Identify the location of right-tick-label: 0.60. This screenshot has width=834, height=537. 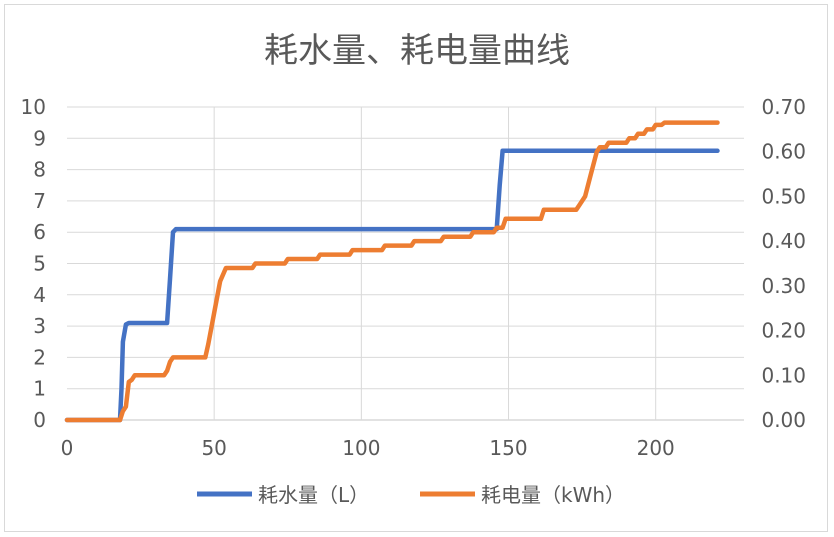
(783, 152).